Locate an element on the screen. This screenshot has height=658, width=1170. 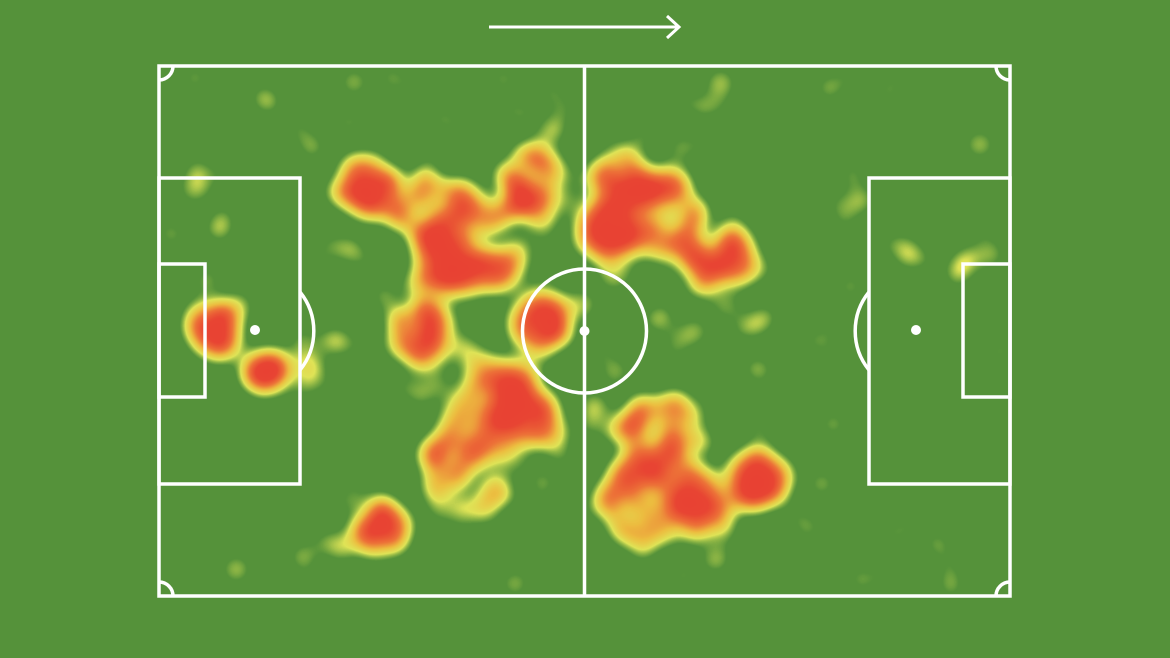
corner-arc is located at coordinates (166, 588).